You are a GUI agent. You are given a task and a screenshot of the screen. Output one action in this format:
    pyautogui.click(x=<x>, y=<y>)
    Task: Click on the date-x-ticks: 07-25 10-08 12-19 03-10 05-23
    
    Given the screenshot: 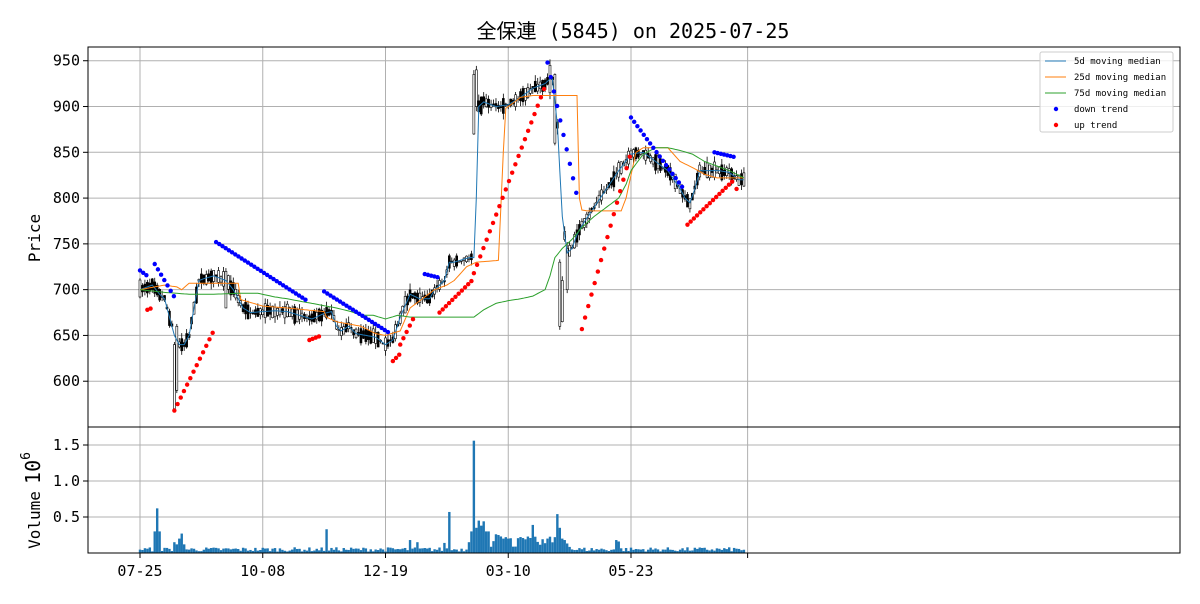 What is the action you would take?
    pyautogui.click(x=433, y=566)
    